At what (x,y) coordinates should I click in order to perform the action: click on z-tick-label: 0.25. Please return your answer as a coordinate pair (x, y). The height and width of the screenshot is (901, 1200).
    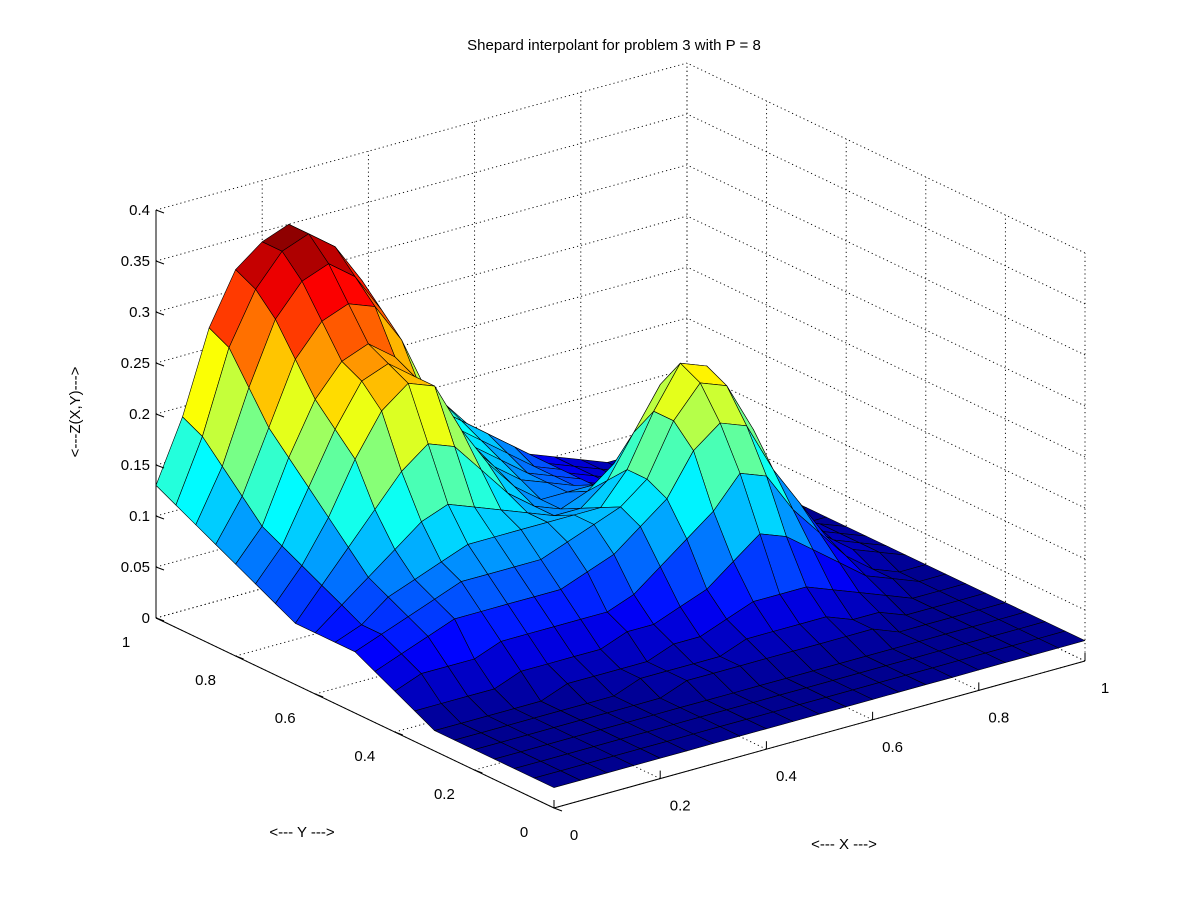
    Looking at the image, I should click on (135, 363).